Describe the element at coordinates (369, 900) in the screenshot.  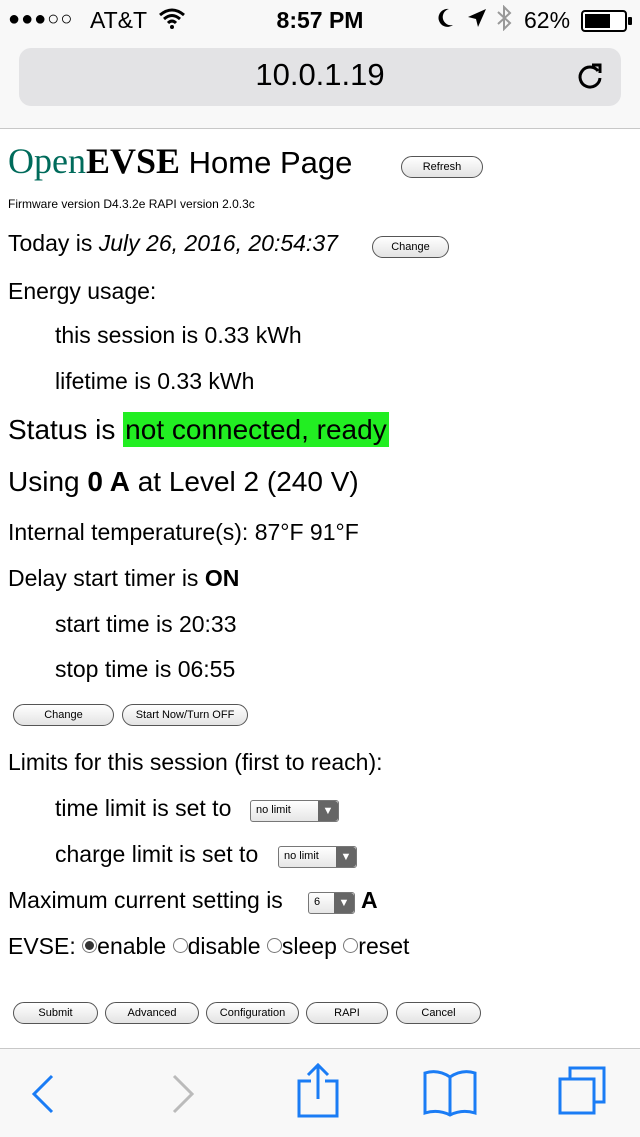
I see `max-current-unit: A` at that location.